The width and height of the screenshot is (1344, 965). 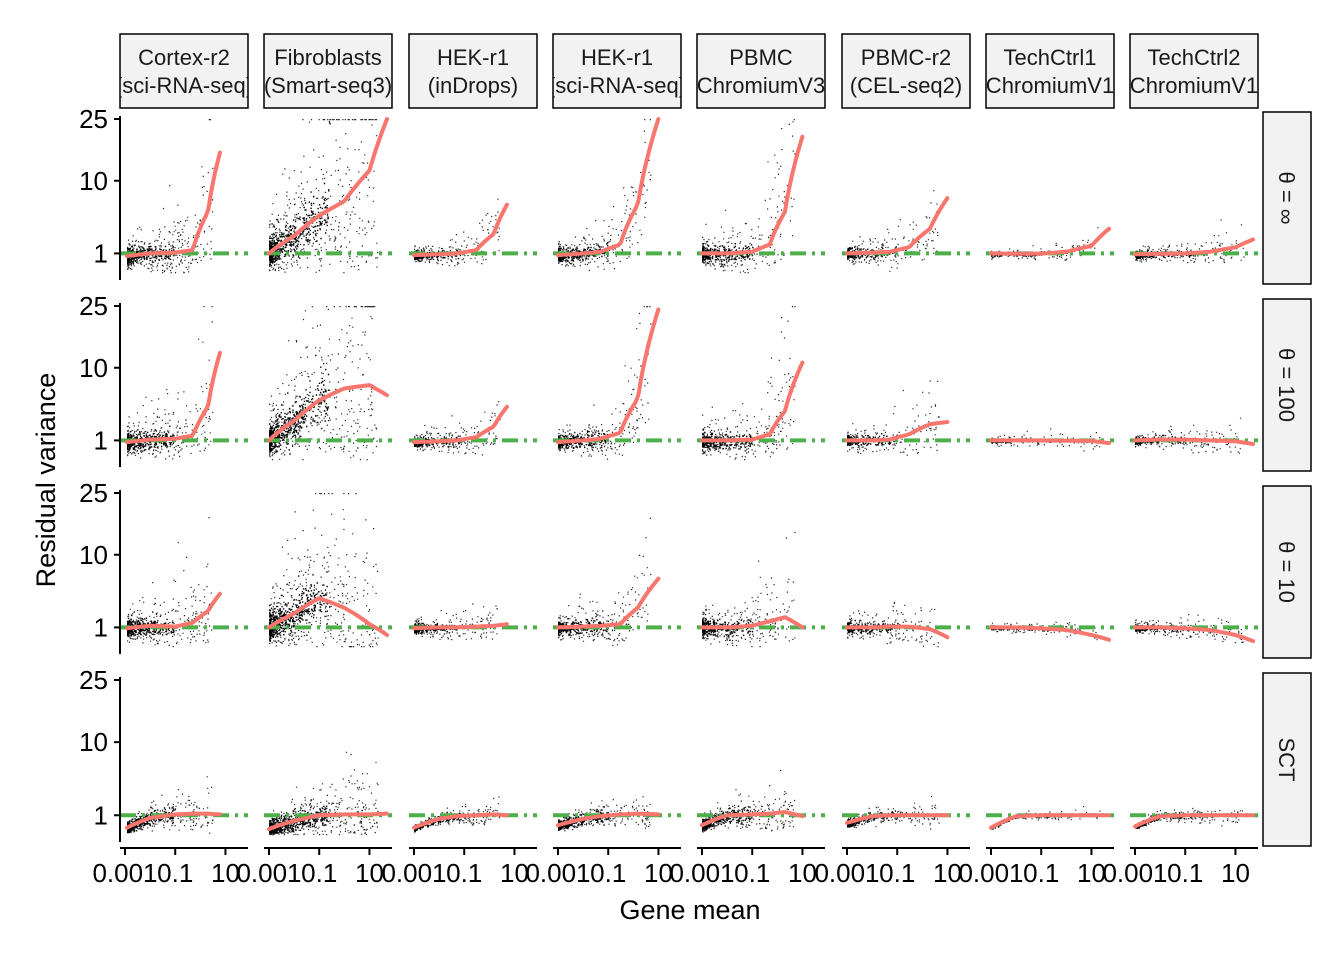 I want to click on column-strip-label-line2: (Smart-seq3), so click(x=328, y=85).